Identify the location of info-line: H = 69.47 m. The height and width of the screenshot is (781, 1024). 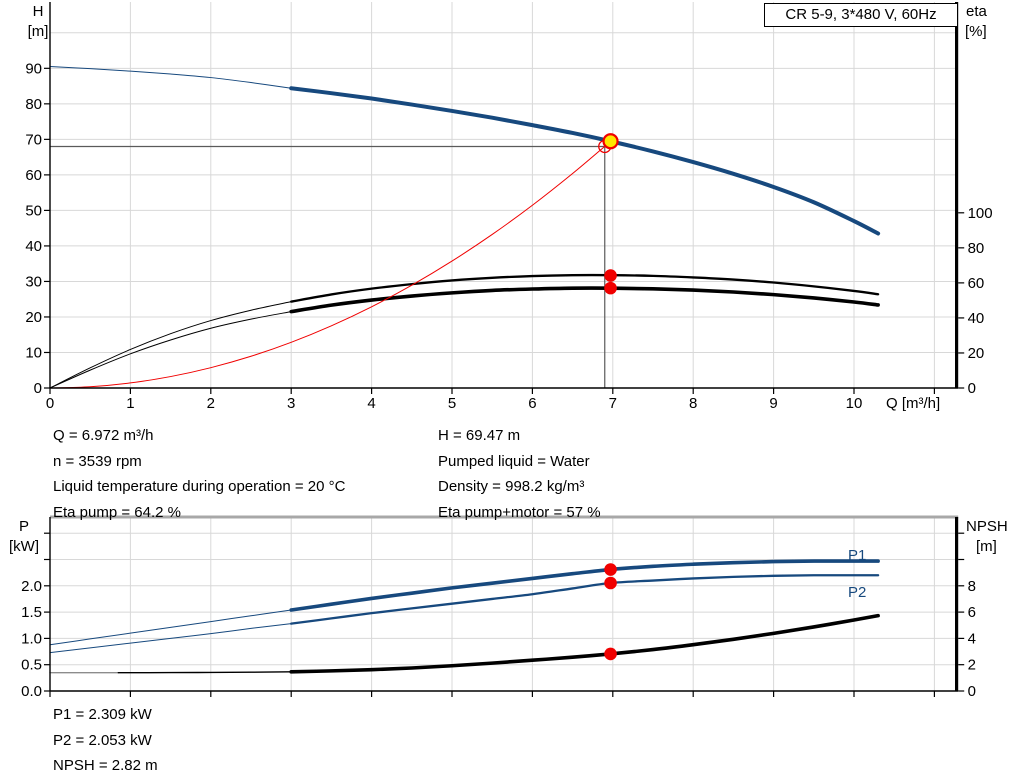
(479, 435).